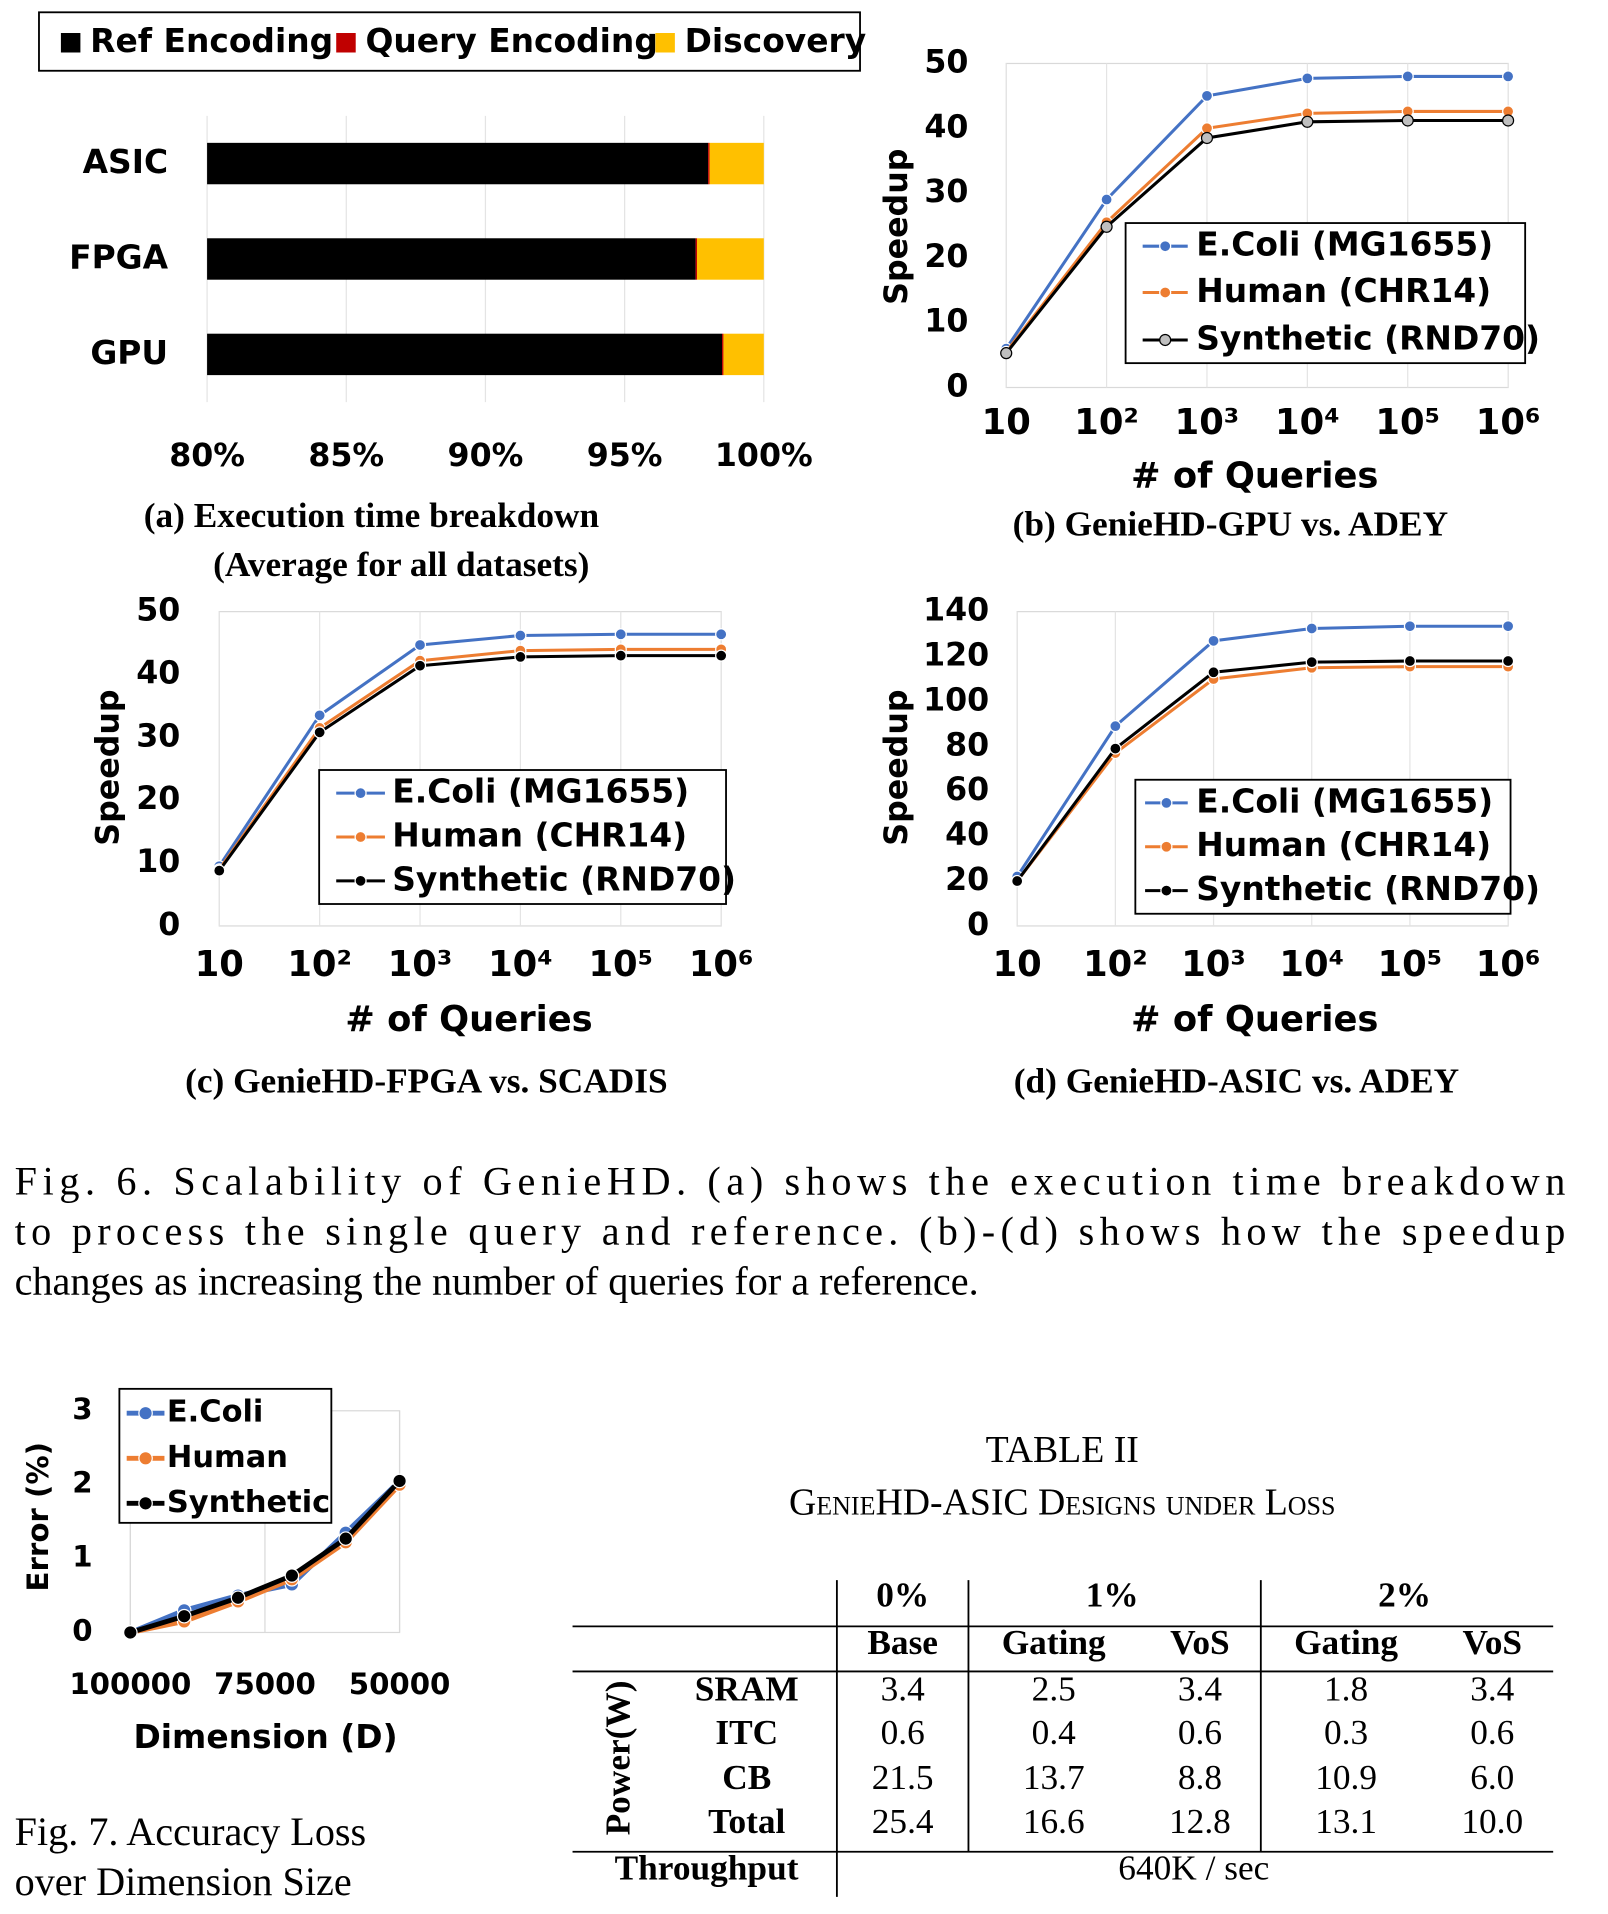 This screenshot has height=1914, width=1608. Describe the element at coordinates (82, 1557) in the screenshot. I see `y-tick-label: 1` at that location.